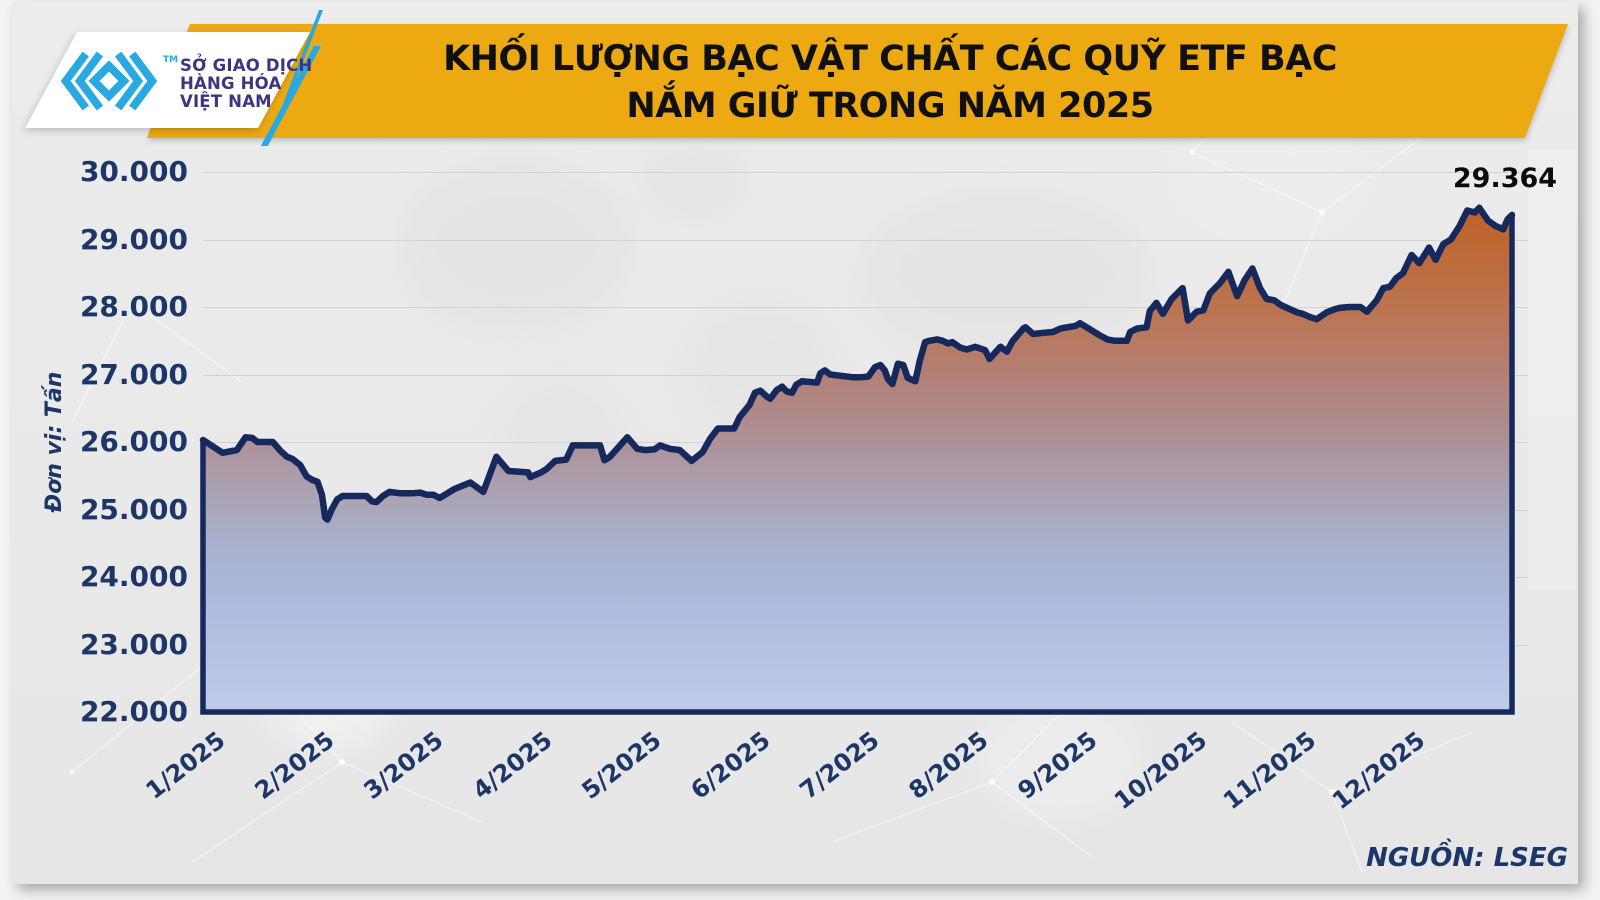  What do you see at coordinates (890, 59) in the screenshot?
I see `chart-title-line1: KHỐI LƯỢNG BẠC VẬT CHẤT CÁC QUỸ ETF BẠC` at bounding box center [890, 59].